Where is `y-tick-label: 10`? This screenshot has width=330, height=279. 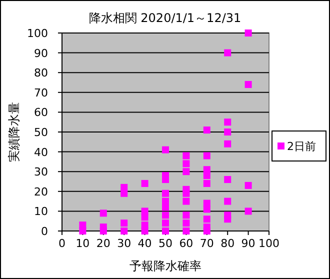 y-tick-label: 10 is located at coordinates (41, 211).